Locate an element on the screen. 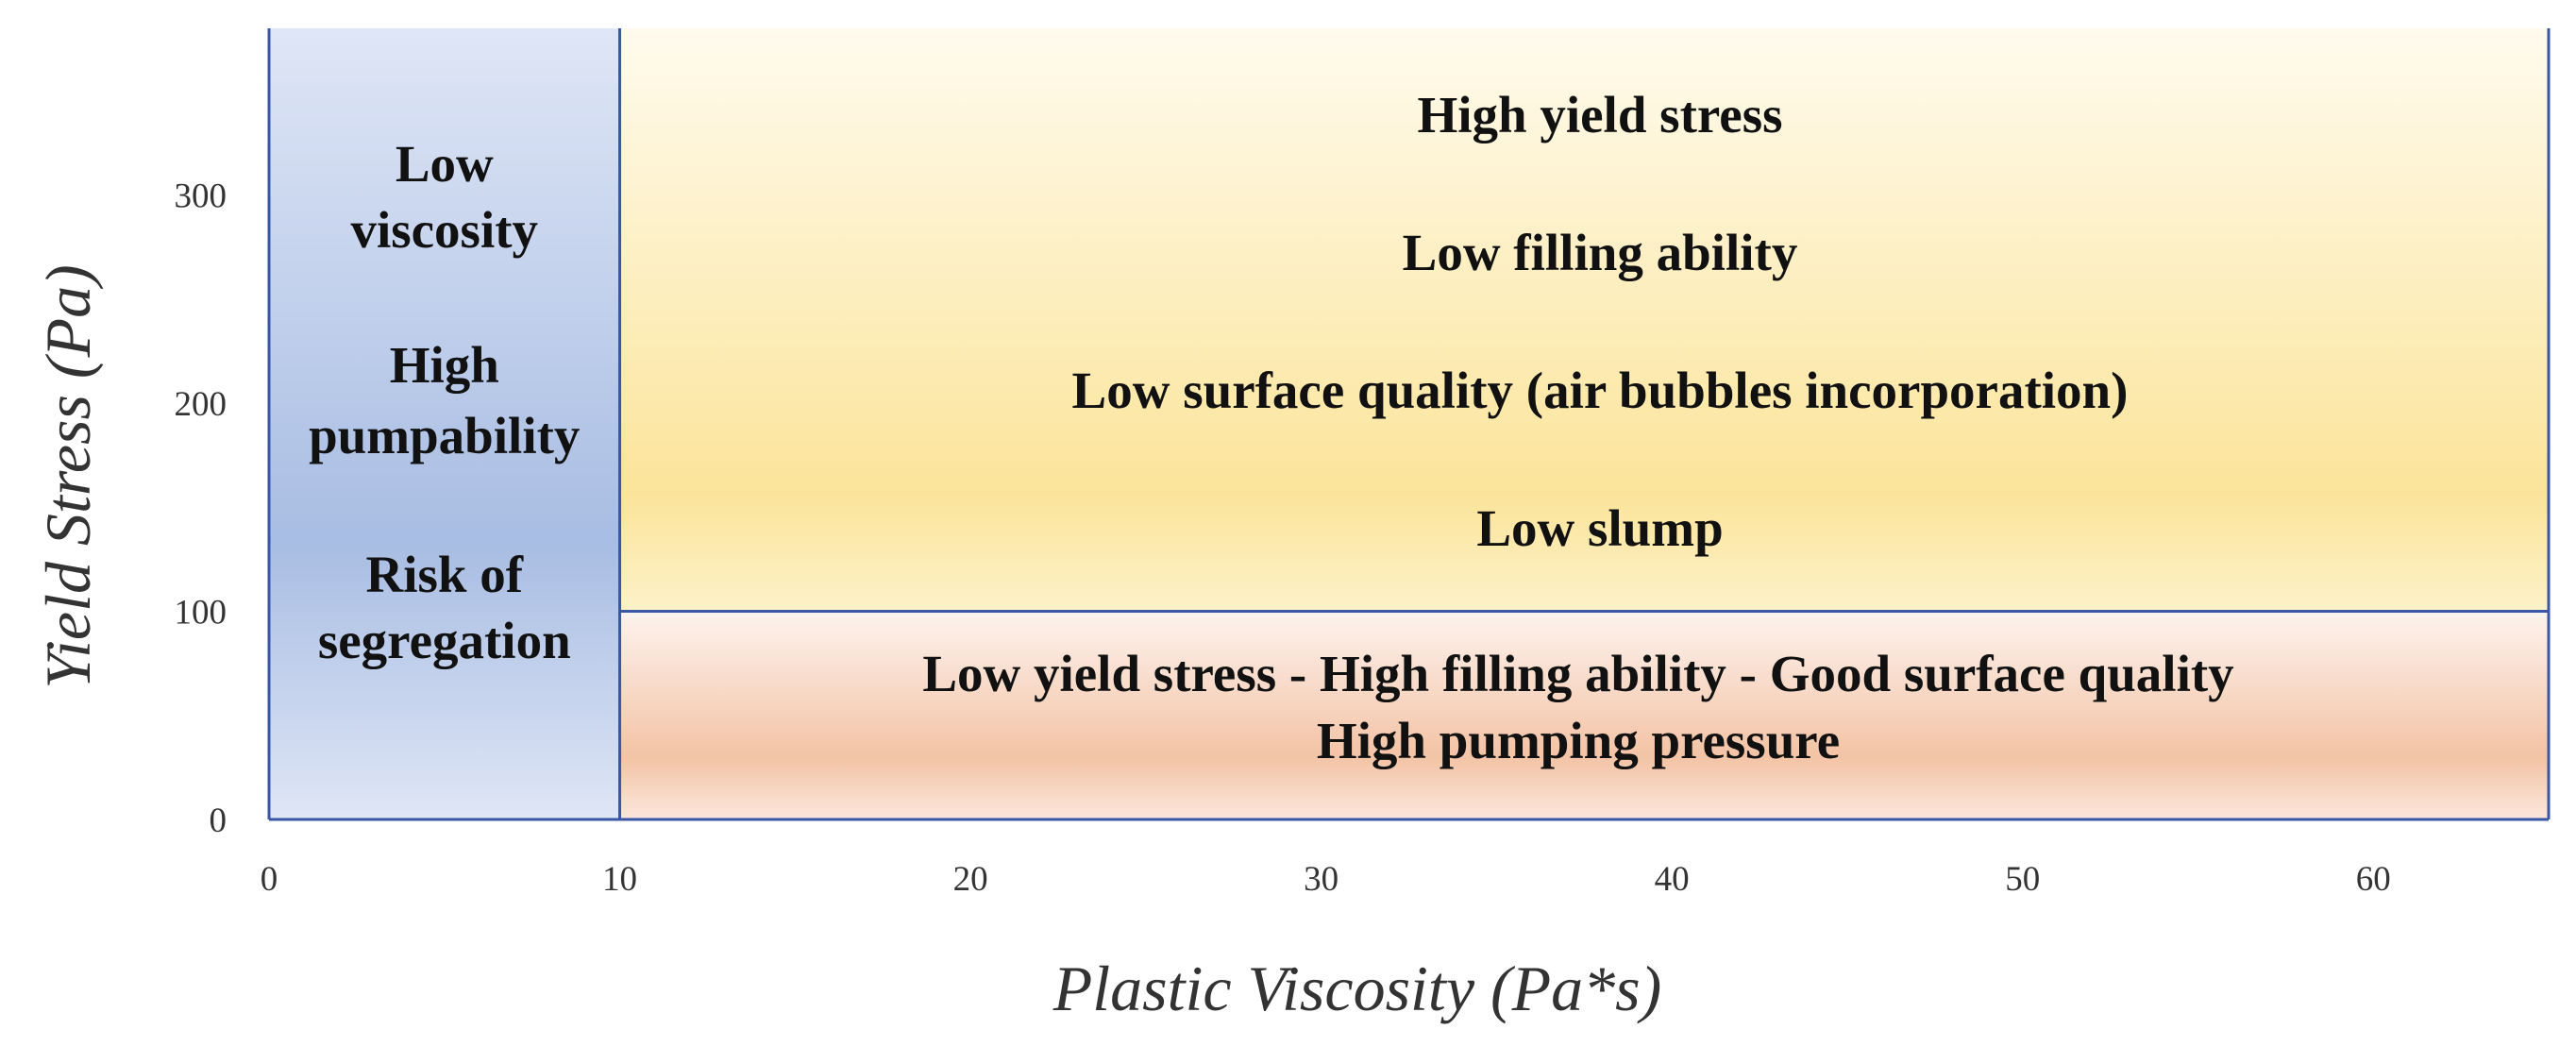 The width and height of the screenshot is (2576, 1063). x-tick-label: 30 is located at coordinates (1321, 879).